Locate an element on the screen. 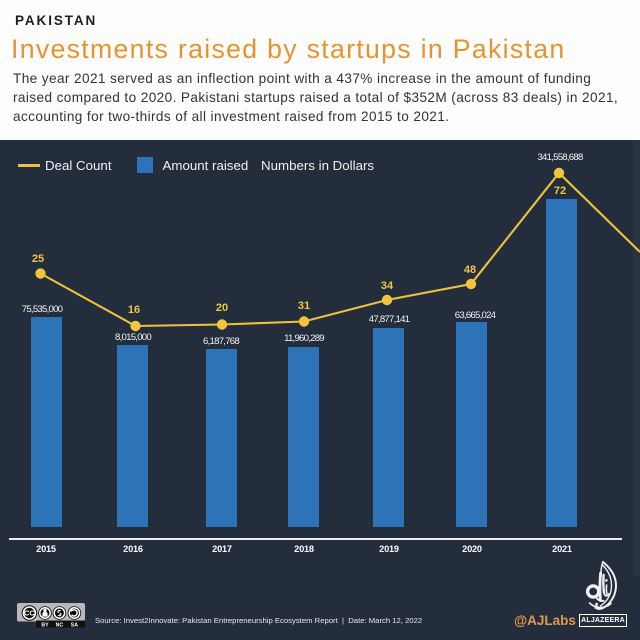  svg-text: NC is located at coordinates (60, 626).